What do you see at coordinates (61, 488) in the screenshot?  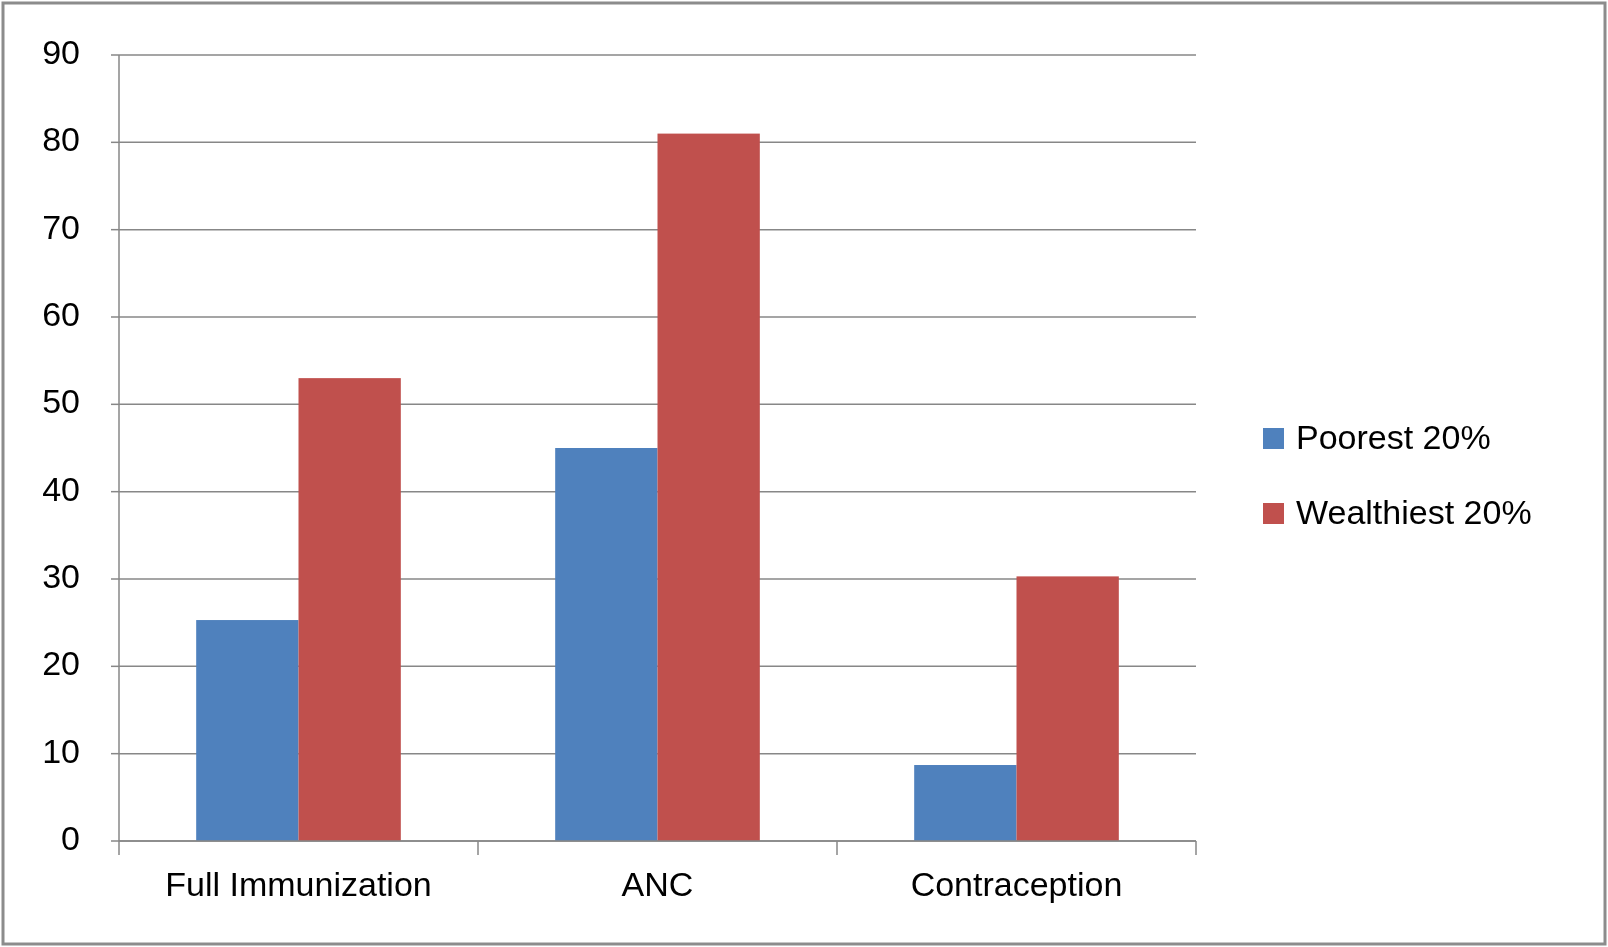 I see `y-tick-label: 40` at bounding box center [61, 488].